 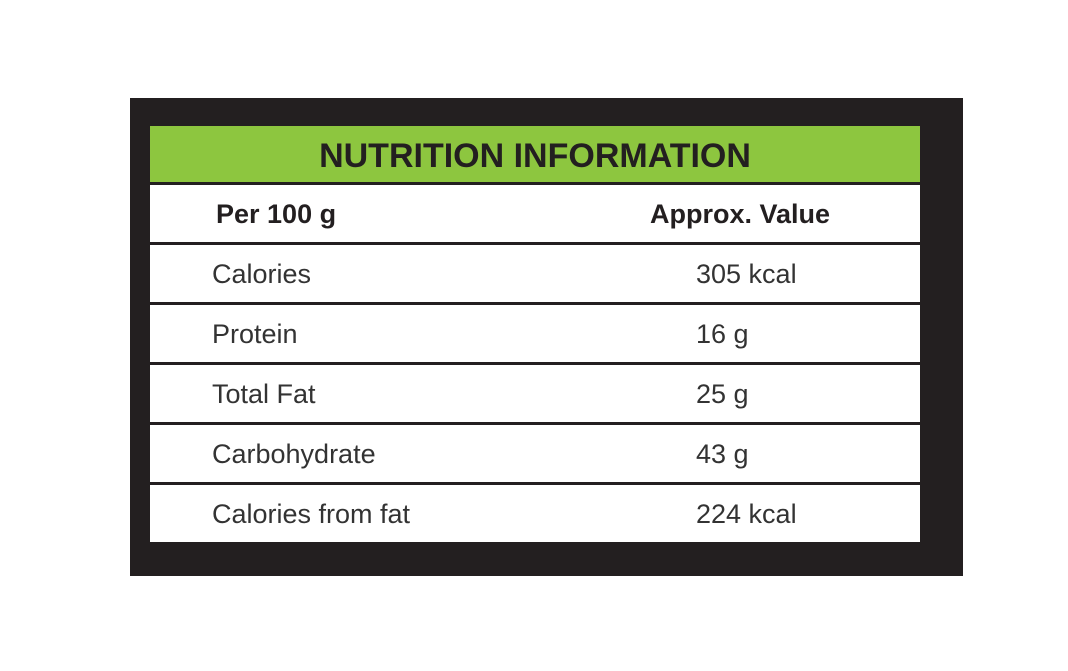 What do you see at coordinates (535, 213) in the screenshot?
I see `header-row: Per 100 g Approx. Value` at bounding box center [535, 213].